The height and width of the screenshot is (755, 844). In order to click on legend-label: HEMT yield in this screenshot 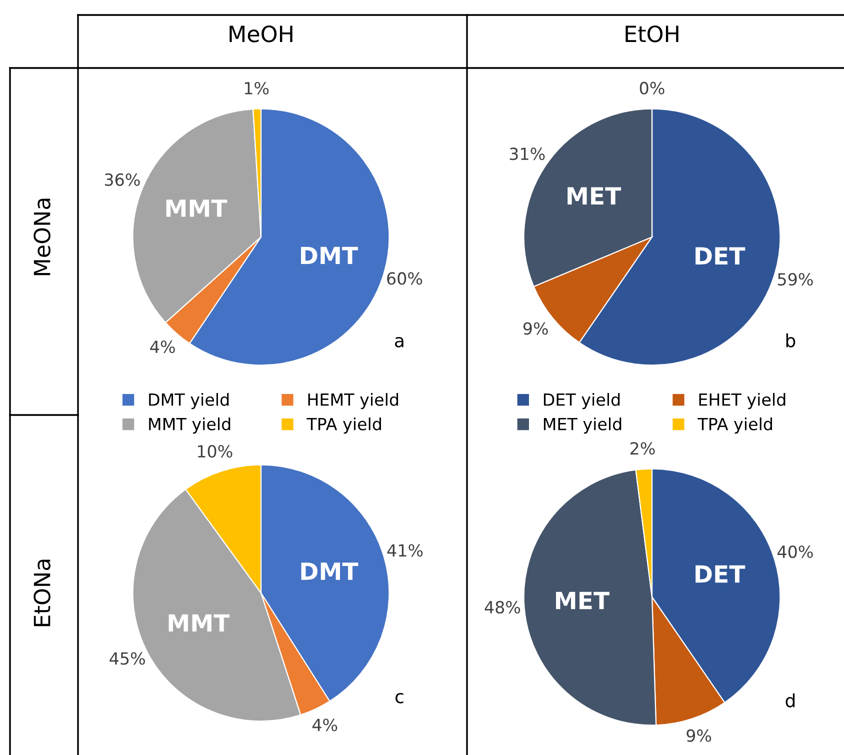, I will do `click(353, 401)`.